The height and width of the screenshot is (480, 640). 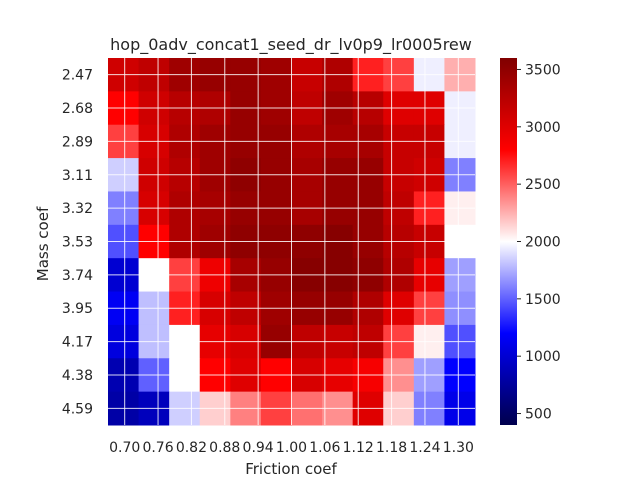 I want to click on x-tick-label: 1.06, so click(x=324, y=448).